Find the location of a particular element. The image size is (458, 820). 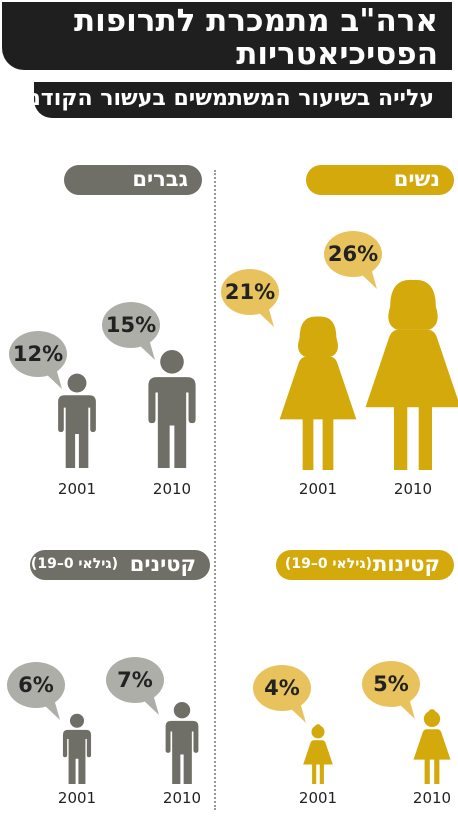

man-figure-2001 is located at coordinates (77, 420).